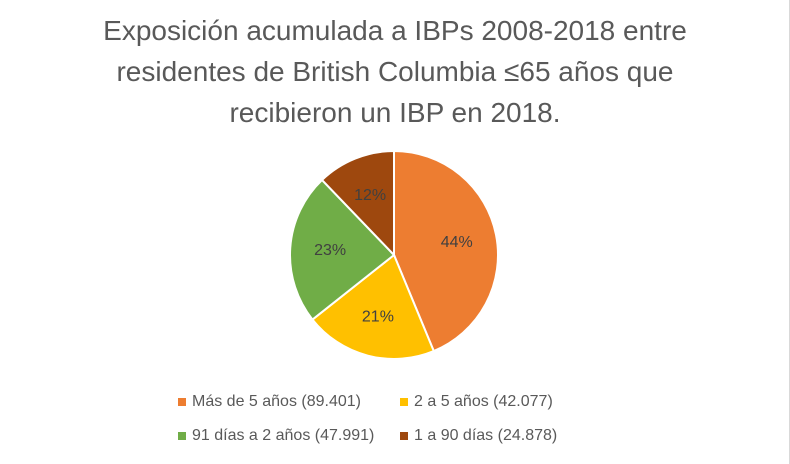 Image resolution: width=790 pixels, height=464 pixels. I want to click on legend-item-1: Más de 5 años (89.401), so click(289, 402).